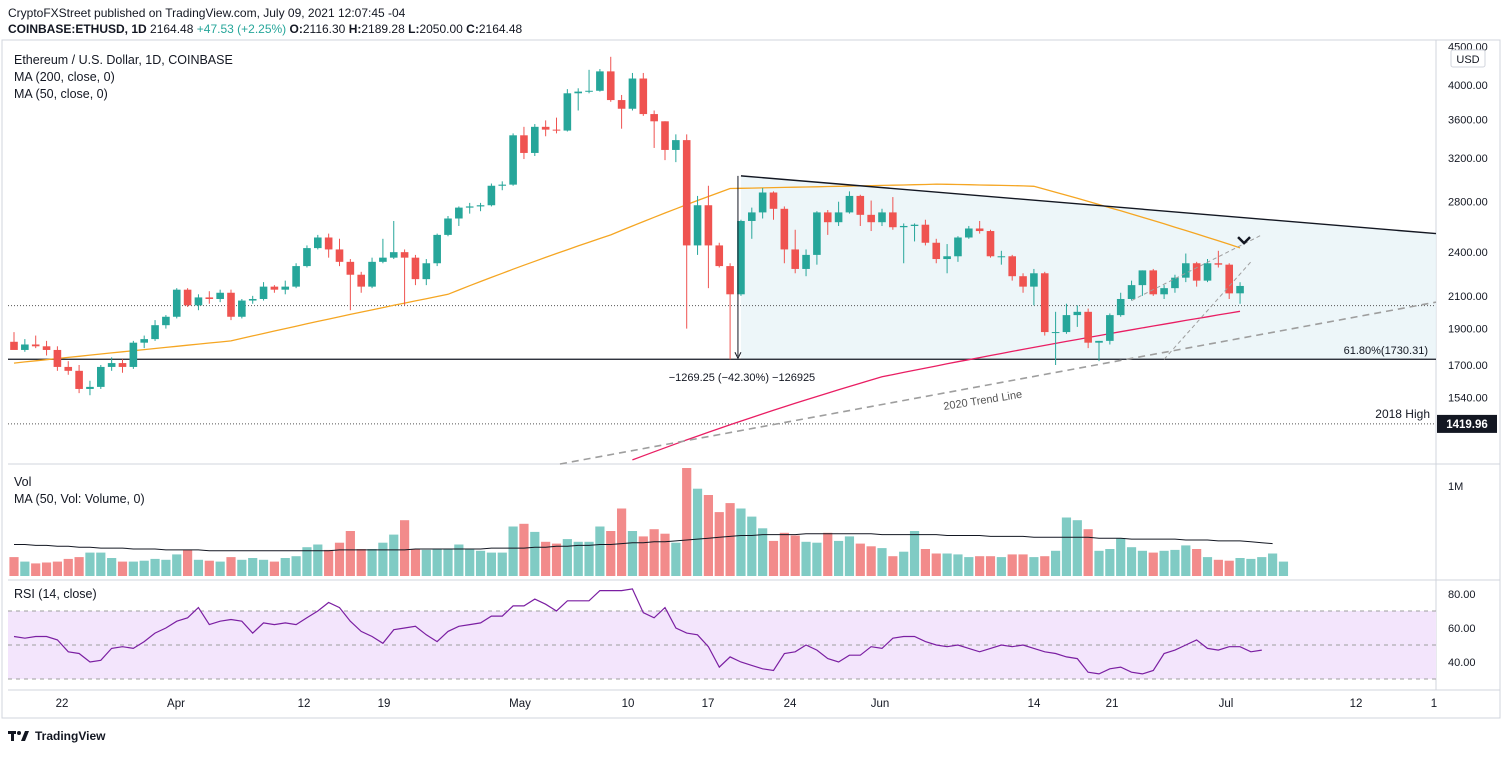 The height and width of the screenshot is (760, 1508). Describe the element at coordinates (738, 355) in the screenshot. I see `measure-arrow-head` at that location.